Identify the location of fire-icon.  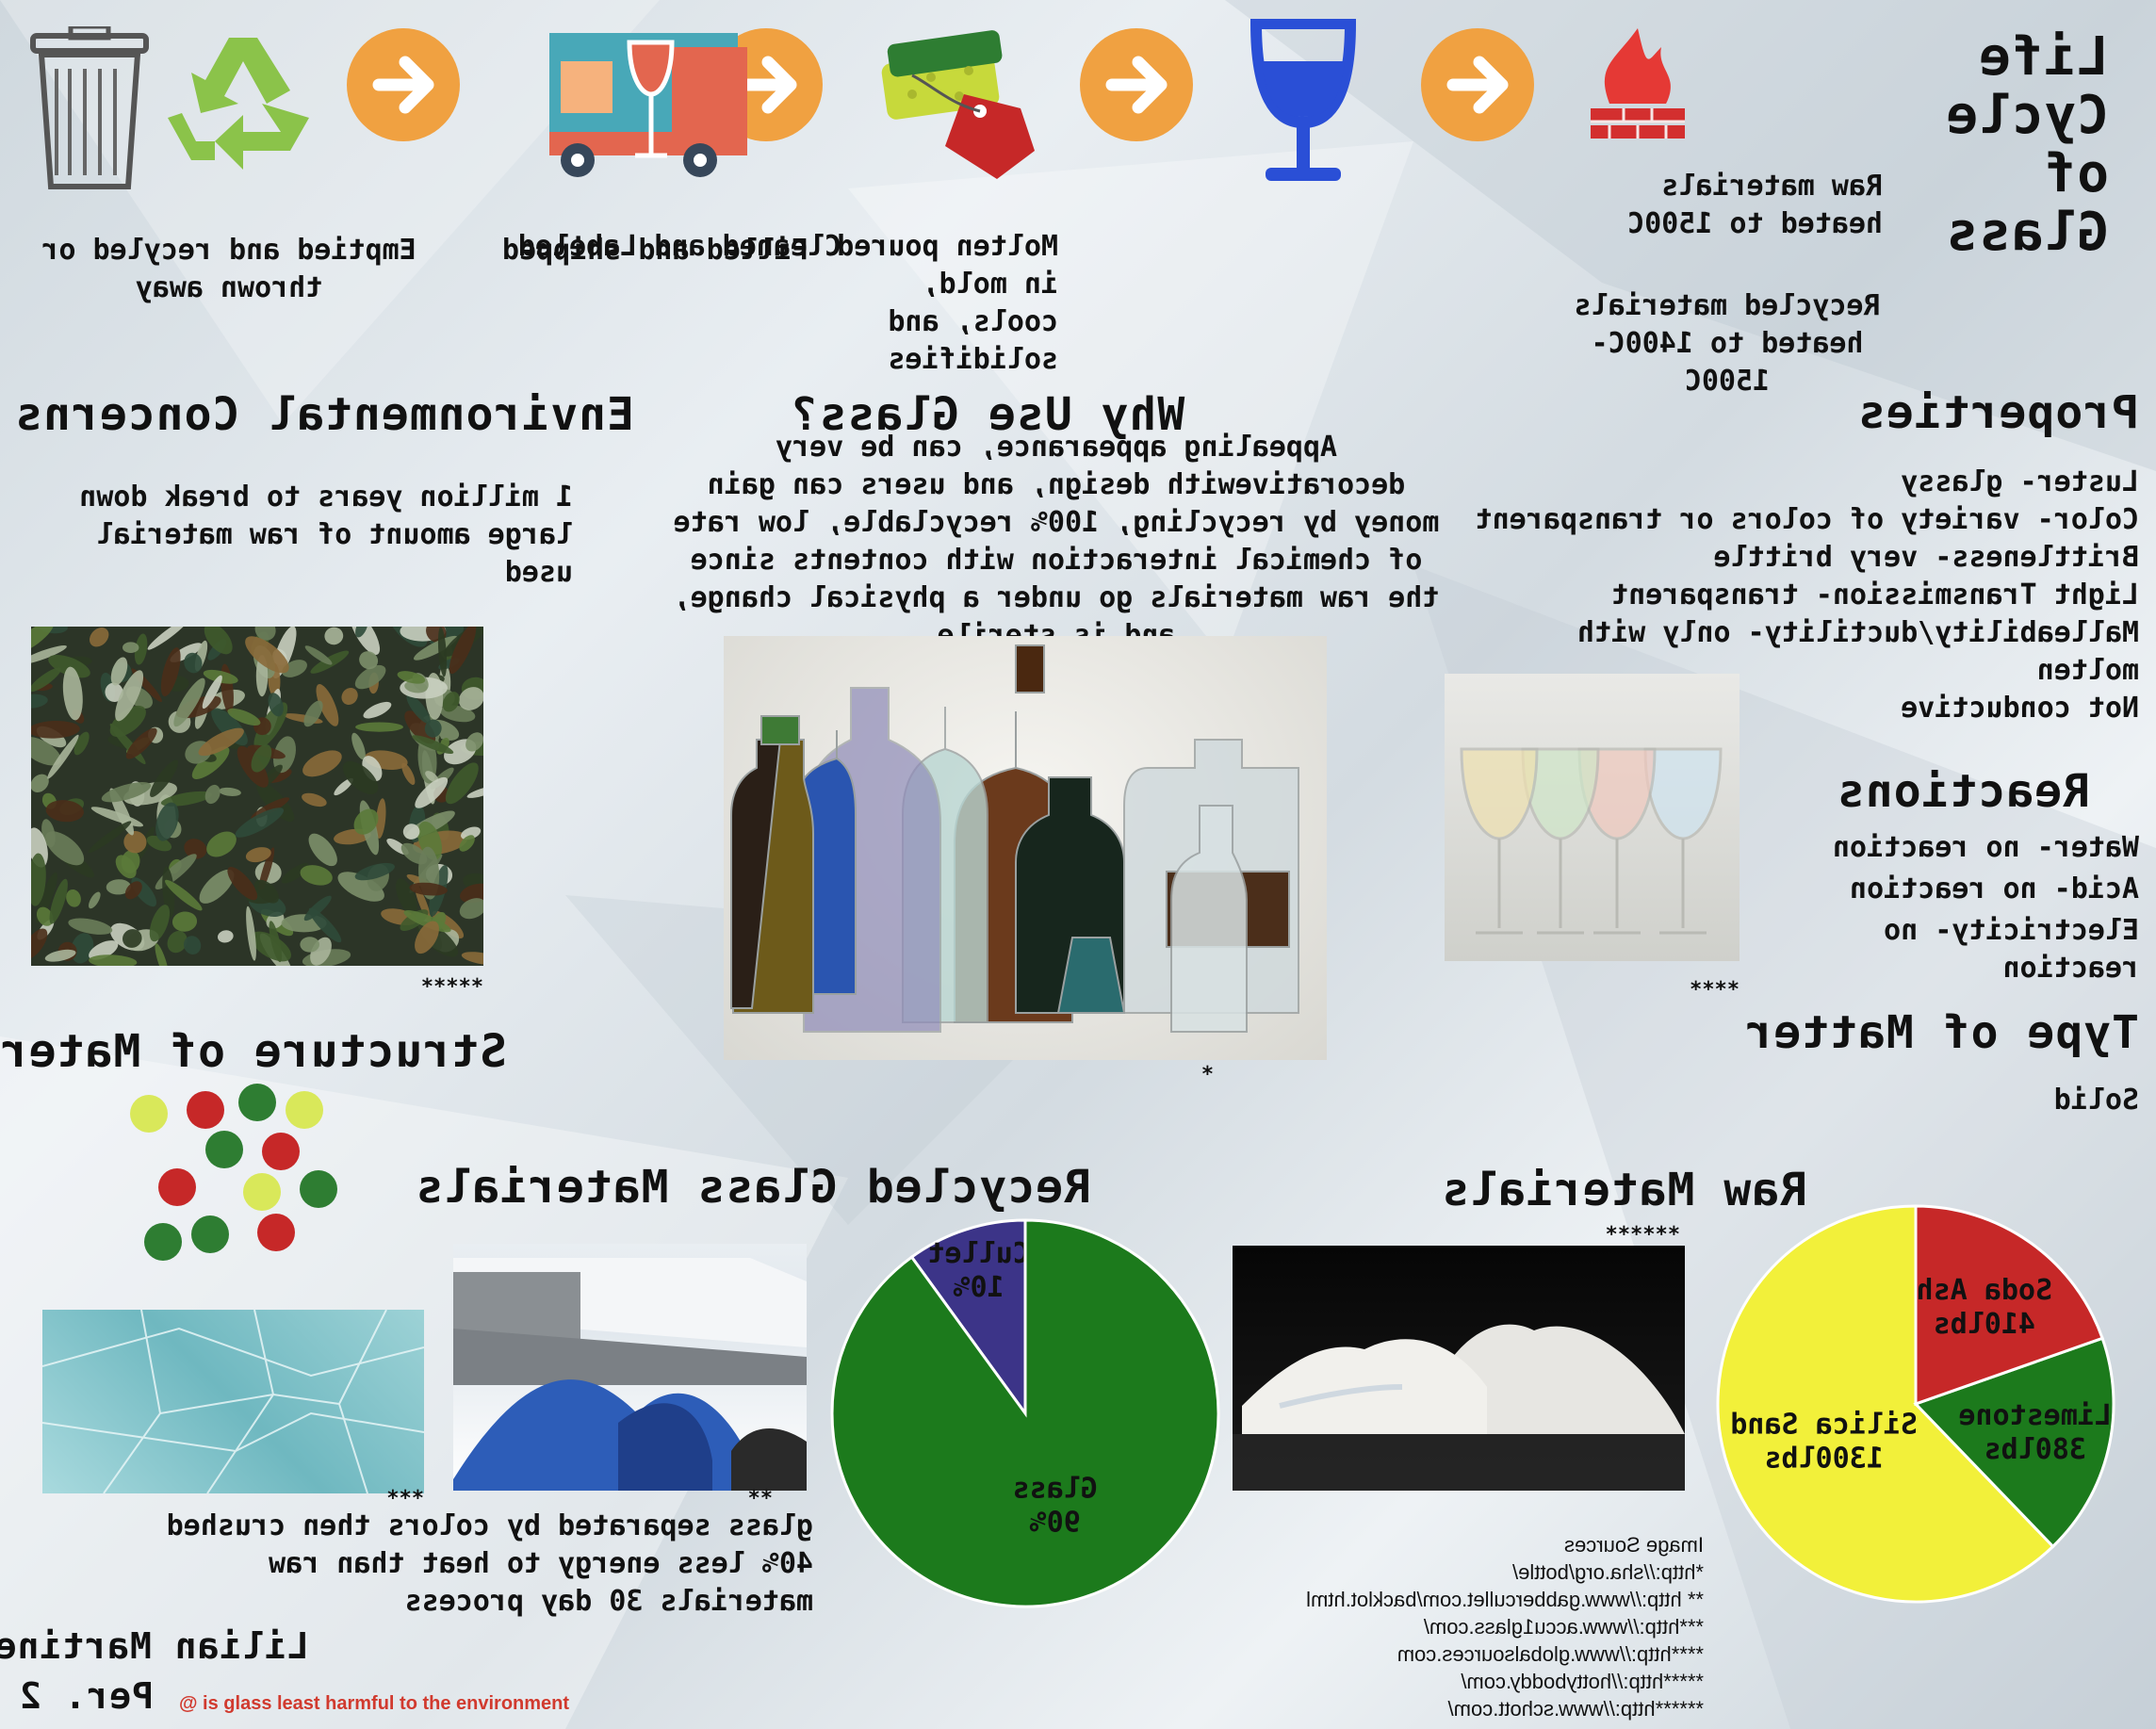
(1638, 83).